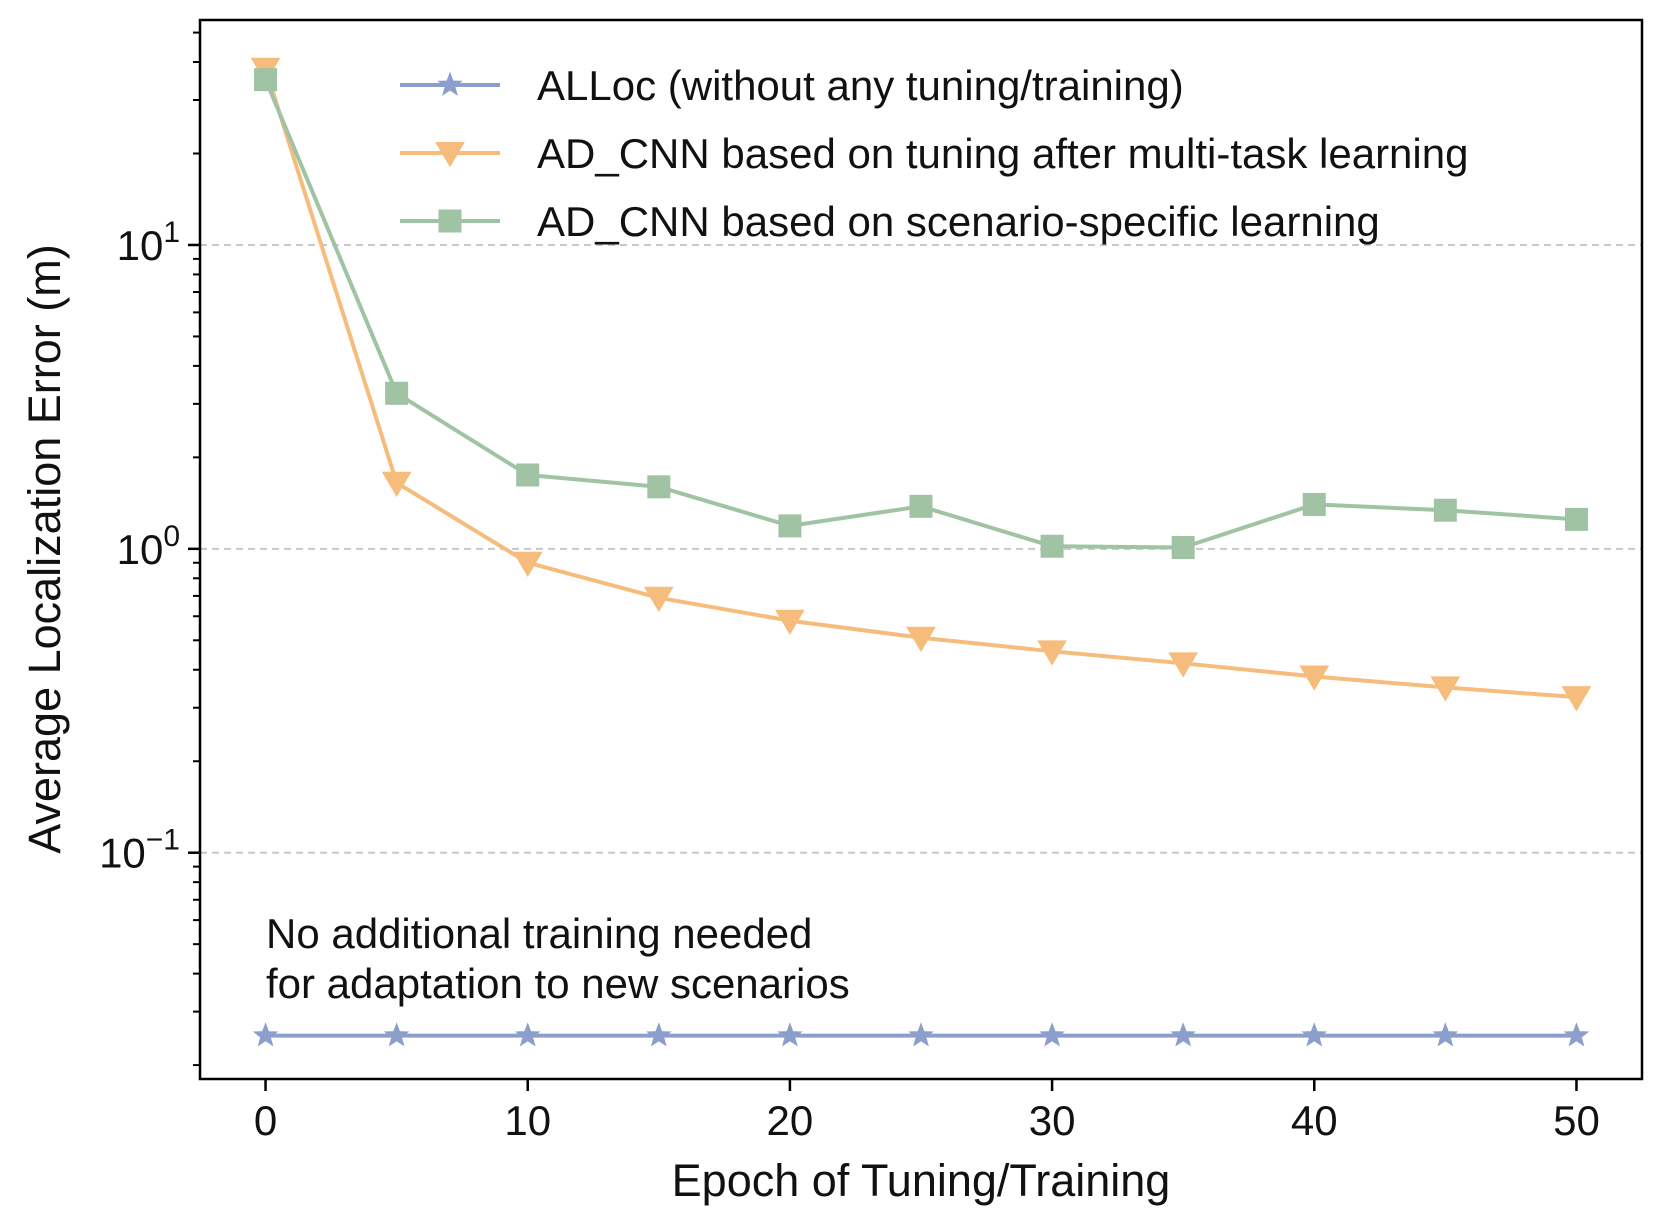  What do you see at coordinates (1314, 1120) in the screenshot?
I see `x-tick-label-4: 40` at bounding box center [1314, 1120].